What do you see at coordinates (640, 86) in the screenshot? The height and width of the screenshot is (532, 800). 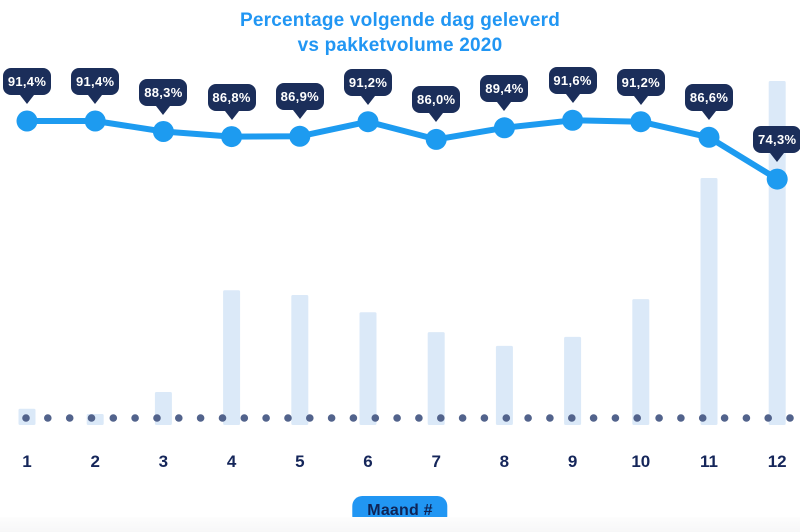 I see `value-badge-month-10: 91,2%` at bounding box center [640, 86].